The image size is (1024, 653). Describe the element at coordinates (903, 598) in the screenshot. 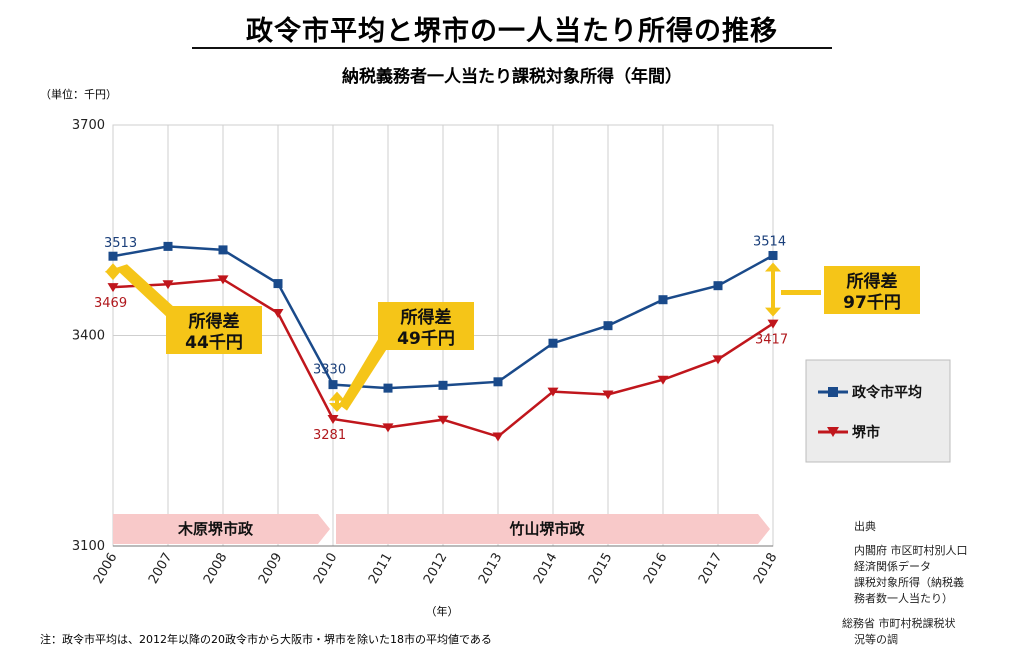

I see `source-line4: 務者数一人当たり）` at that location.